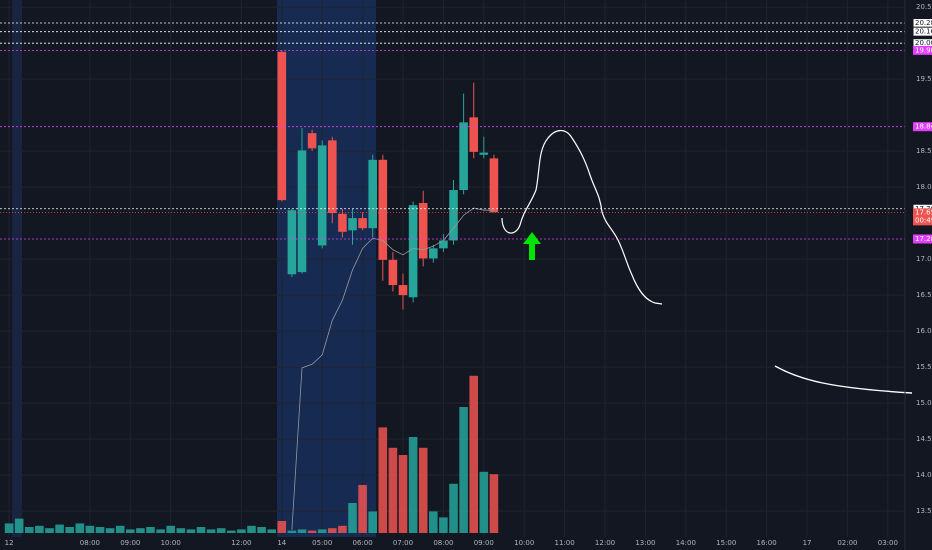  I want to click on last-price-label: 17.65, so click(923, 212).